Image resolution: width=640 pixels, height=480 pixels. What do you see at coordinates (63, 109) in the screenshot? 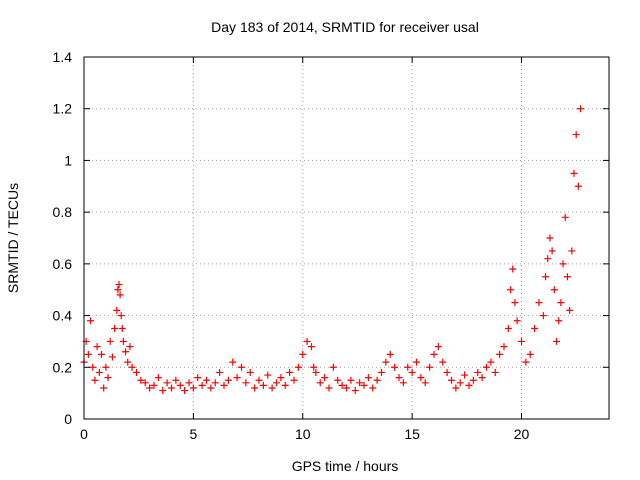
I see `y-tick-label: 1.2` at bounding box center [63, 109].